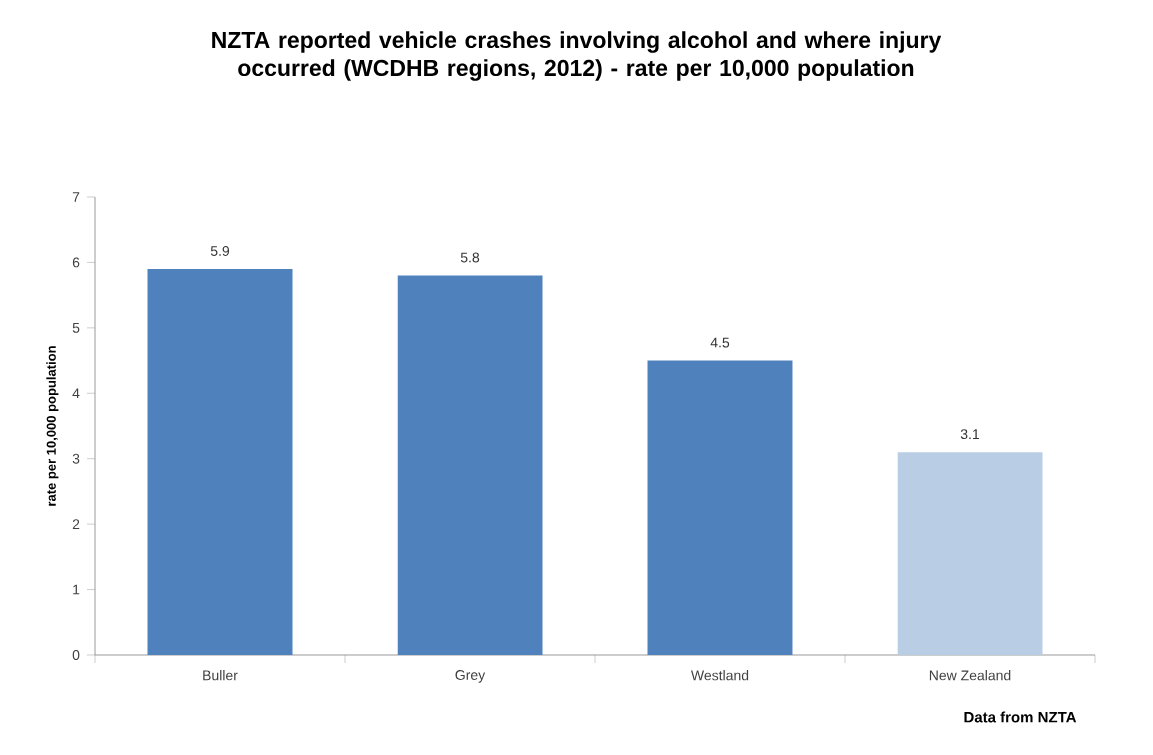  I want to click on y-tick-label: 5, so click(76, 327).